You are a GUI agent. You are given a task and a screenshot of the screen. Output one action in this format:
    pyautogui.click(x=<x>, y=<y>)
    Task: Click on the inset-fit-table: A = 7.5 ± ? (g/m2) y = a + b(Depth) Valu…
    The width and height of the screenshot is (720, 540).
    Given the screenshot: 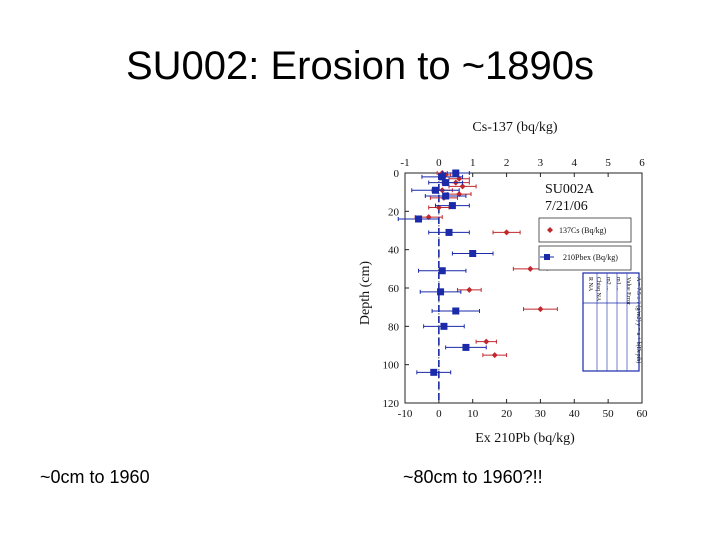 What is the action you would take?
    pyautogui.click(x=612, y=322)
    